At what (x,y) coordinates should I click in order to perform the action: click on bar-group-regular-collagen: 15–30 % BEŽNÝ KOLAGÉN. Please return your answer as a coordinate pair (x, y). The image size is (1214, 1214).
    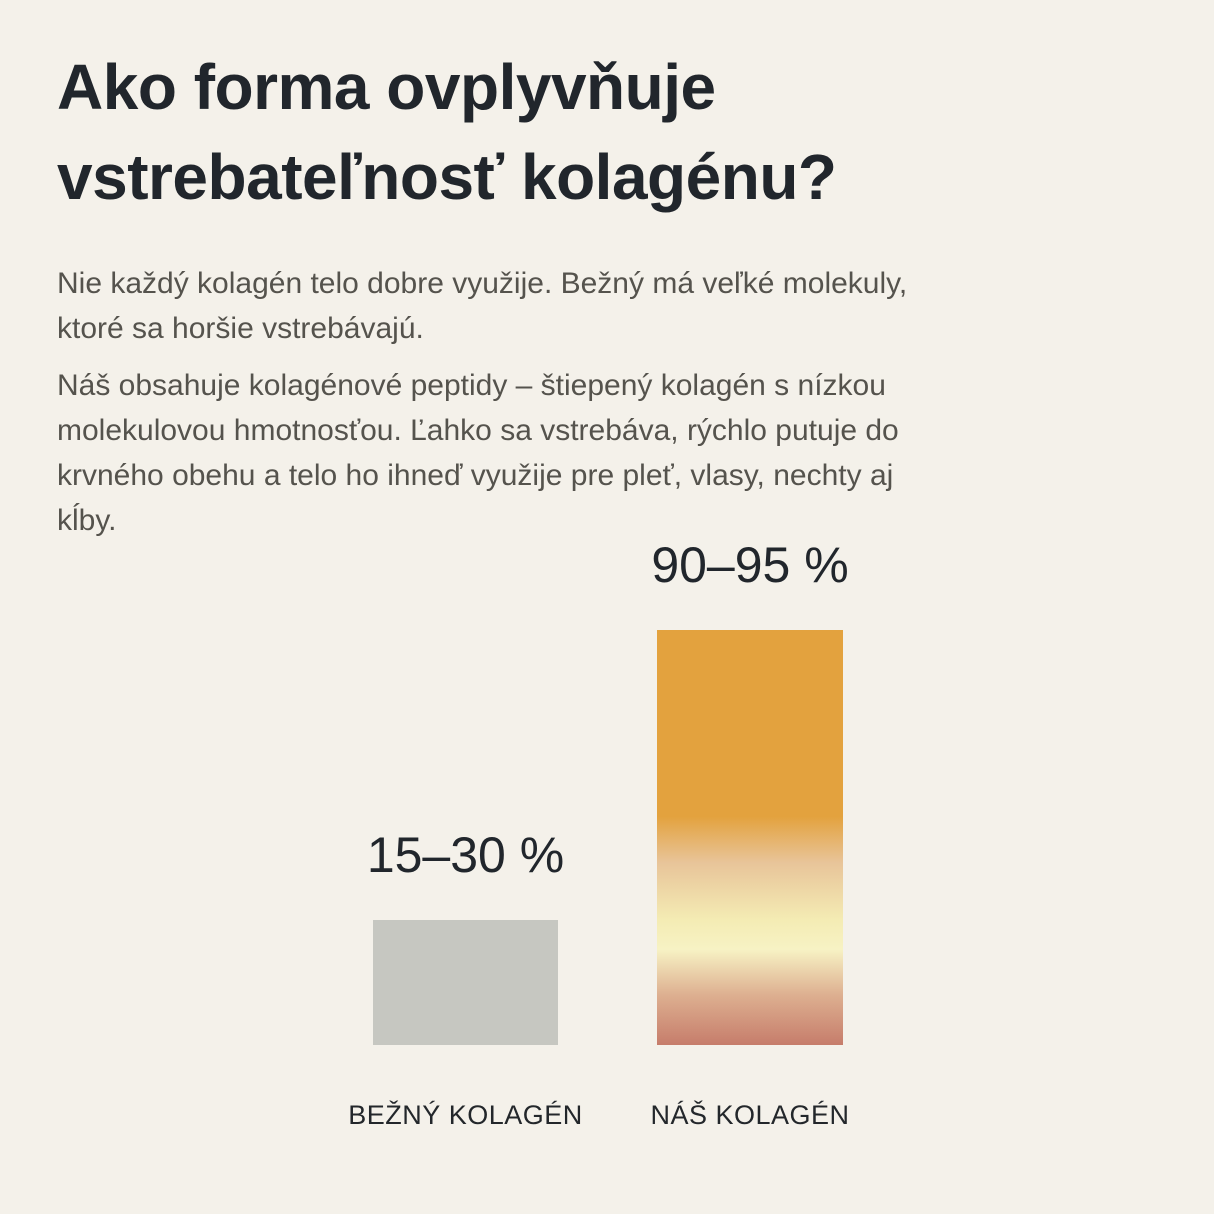
    Looking at the image, I should click on (465, 980).